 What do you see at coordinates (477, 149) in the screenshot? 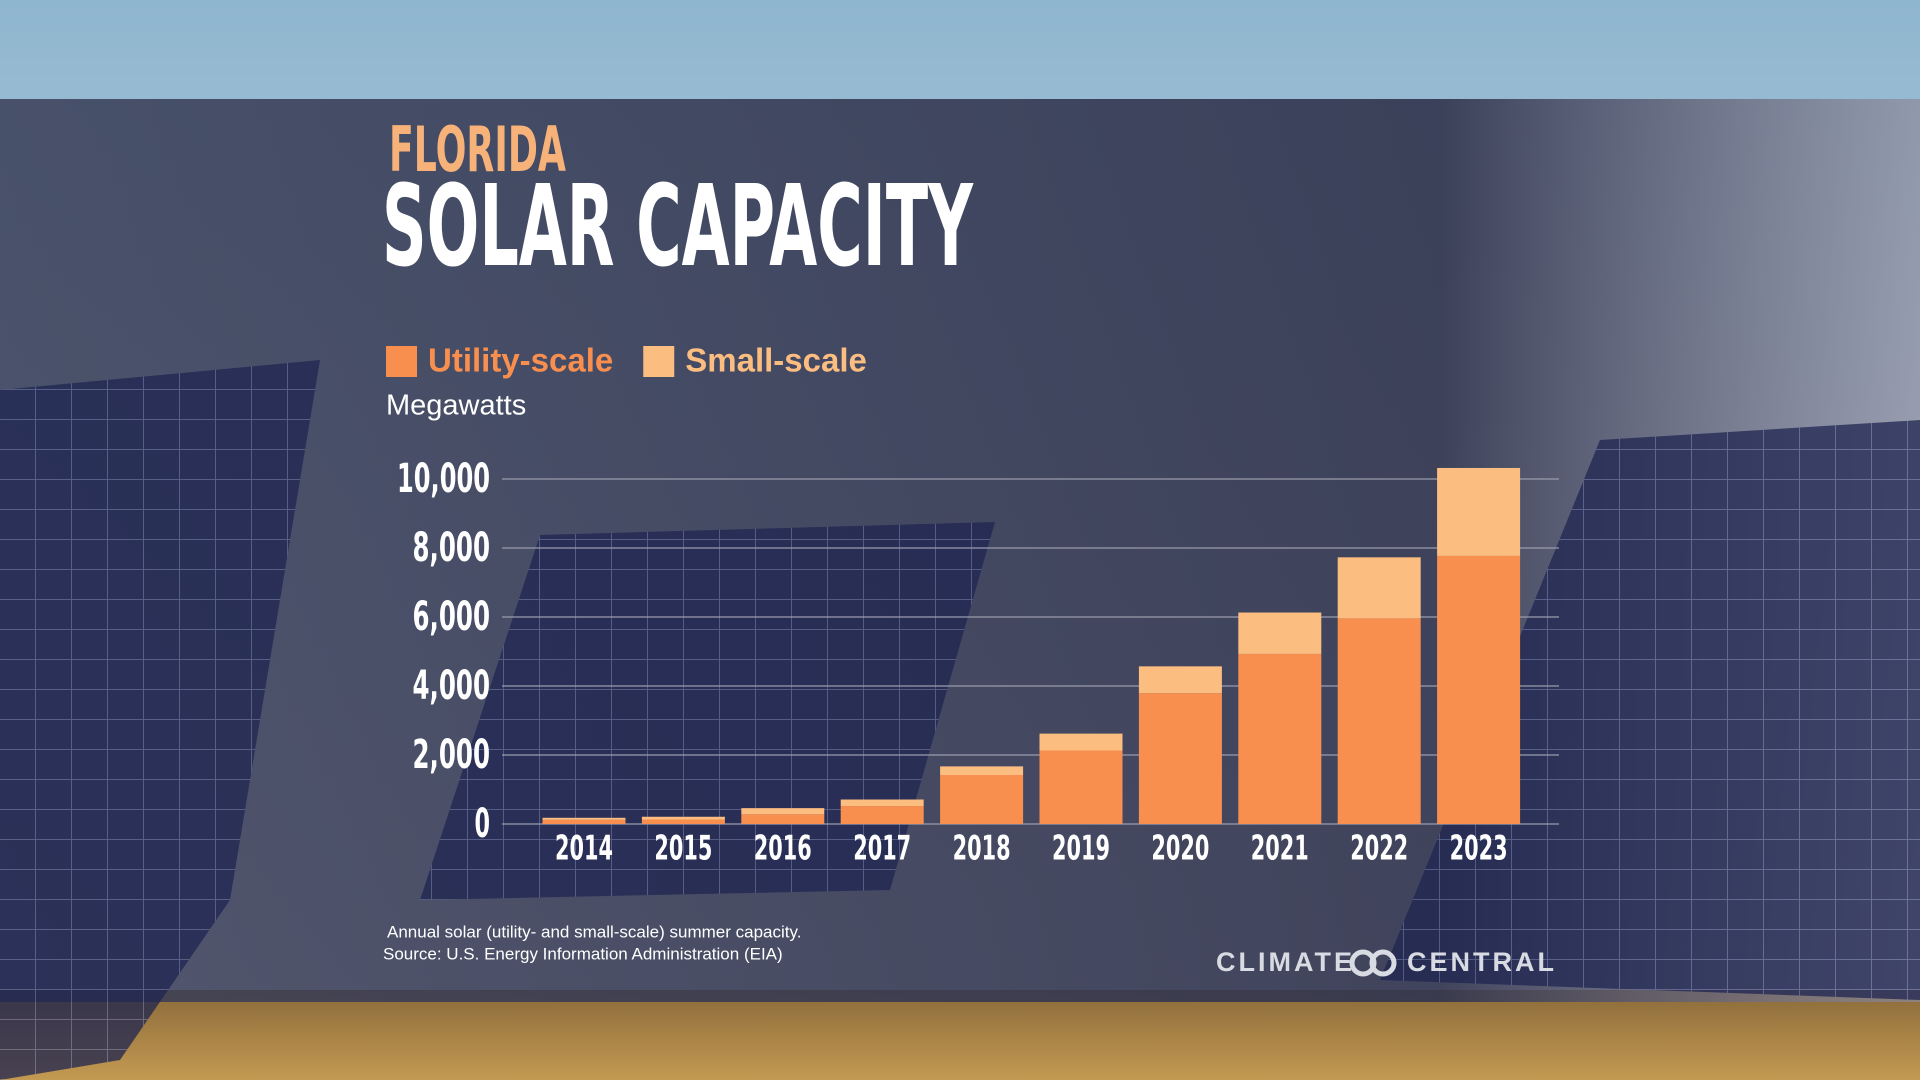
I see `supertitle: FLORIDA` at bounding box center [477, 149].